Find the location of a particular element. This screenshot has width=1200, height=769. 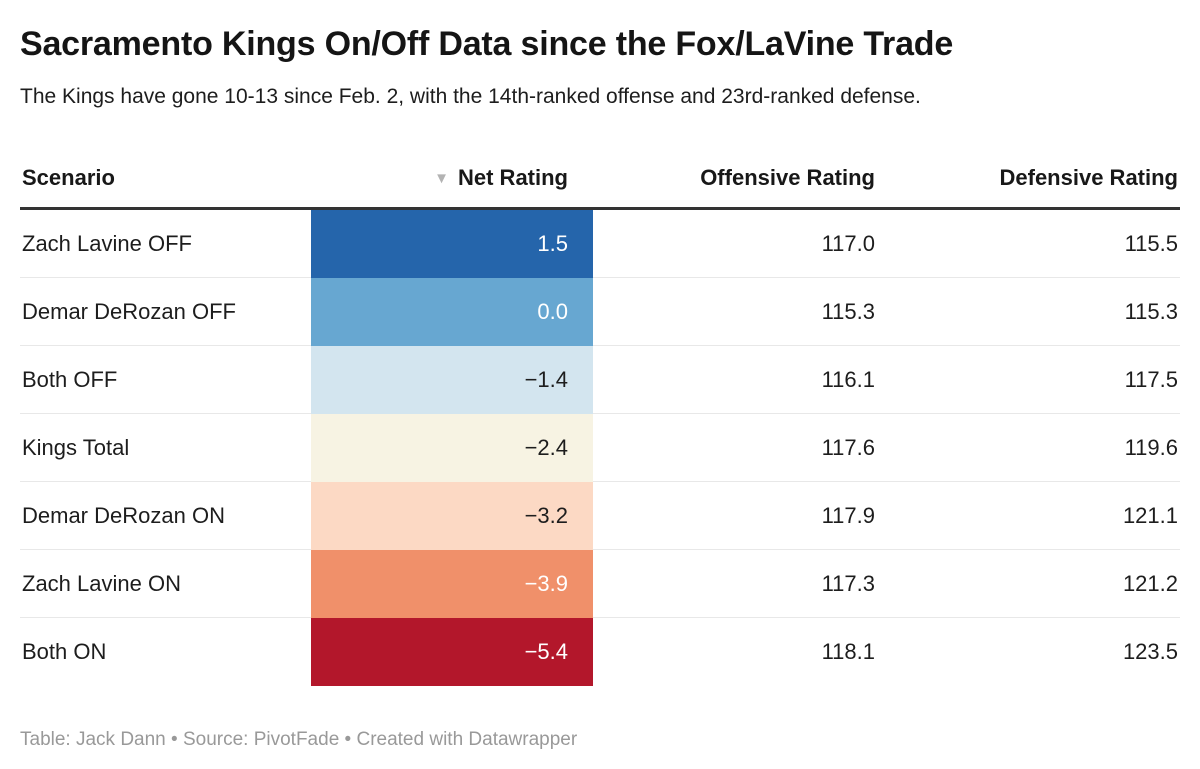

net-rating-cell: −3.9 is located at coordinates (452, 584).